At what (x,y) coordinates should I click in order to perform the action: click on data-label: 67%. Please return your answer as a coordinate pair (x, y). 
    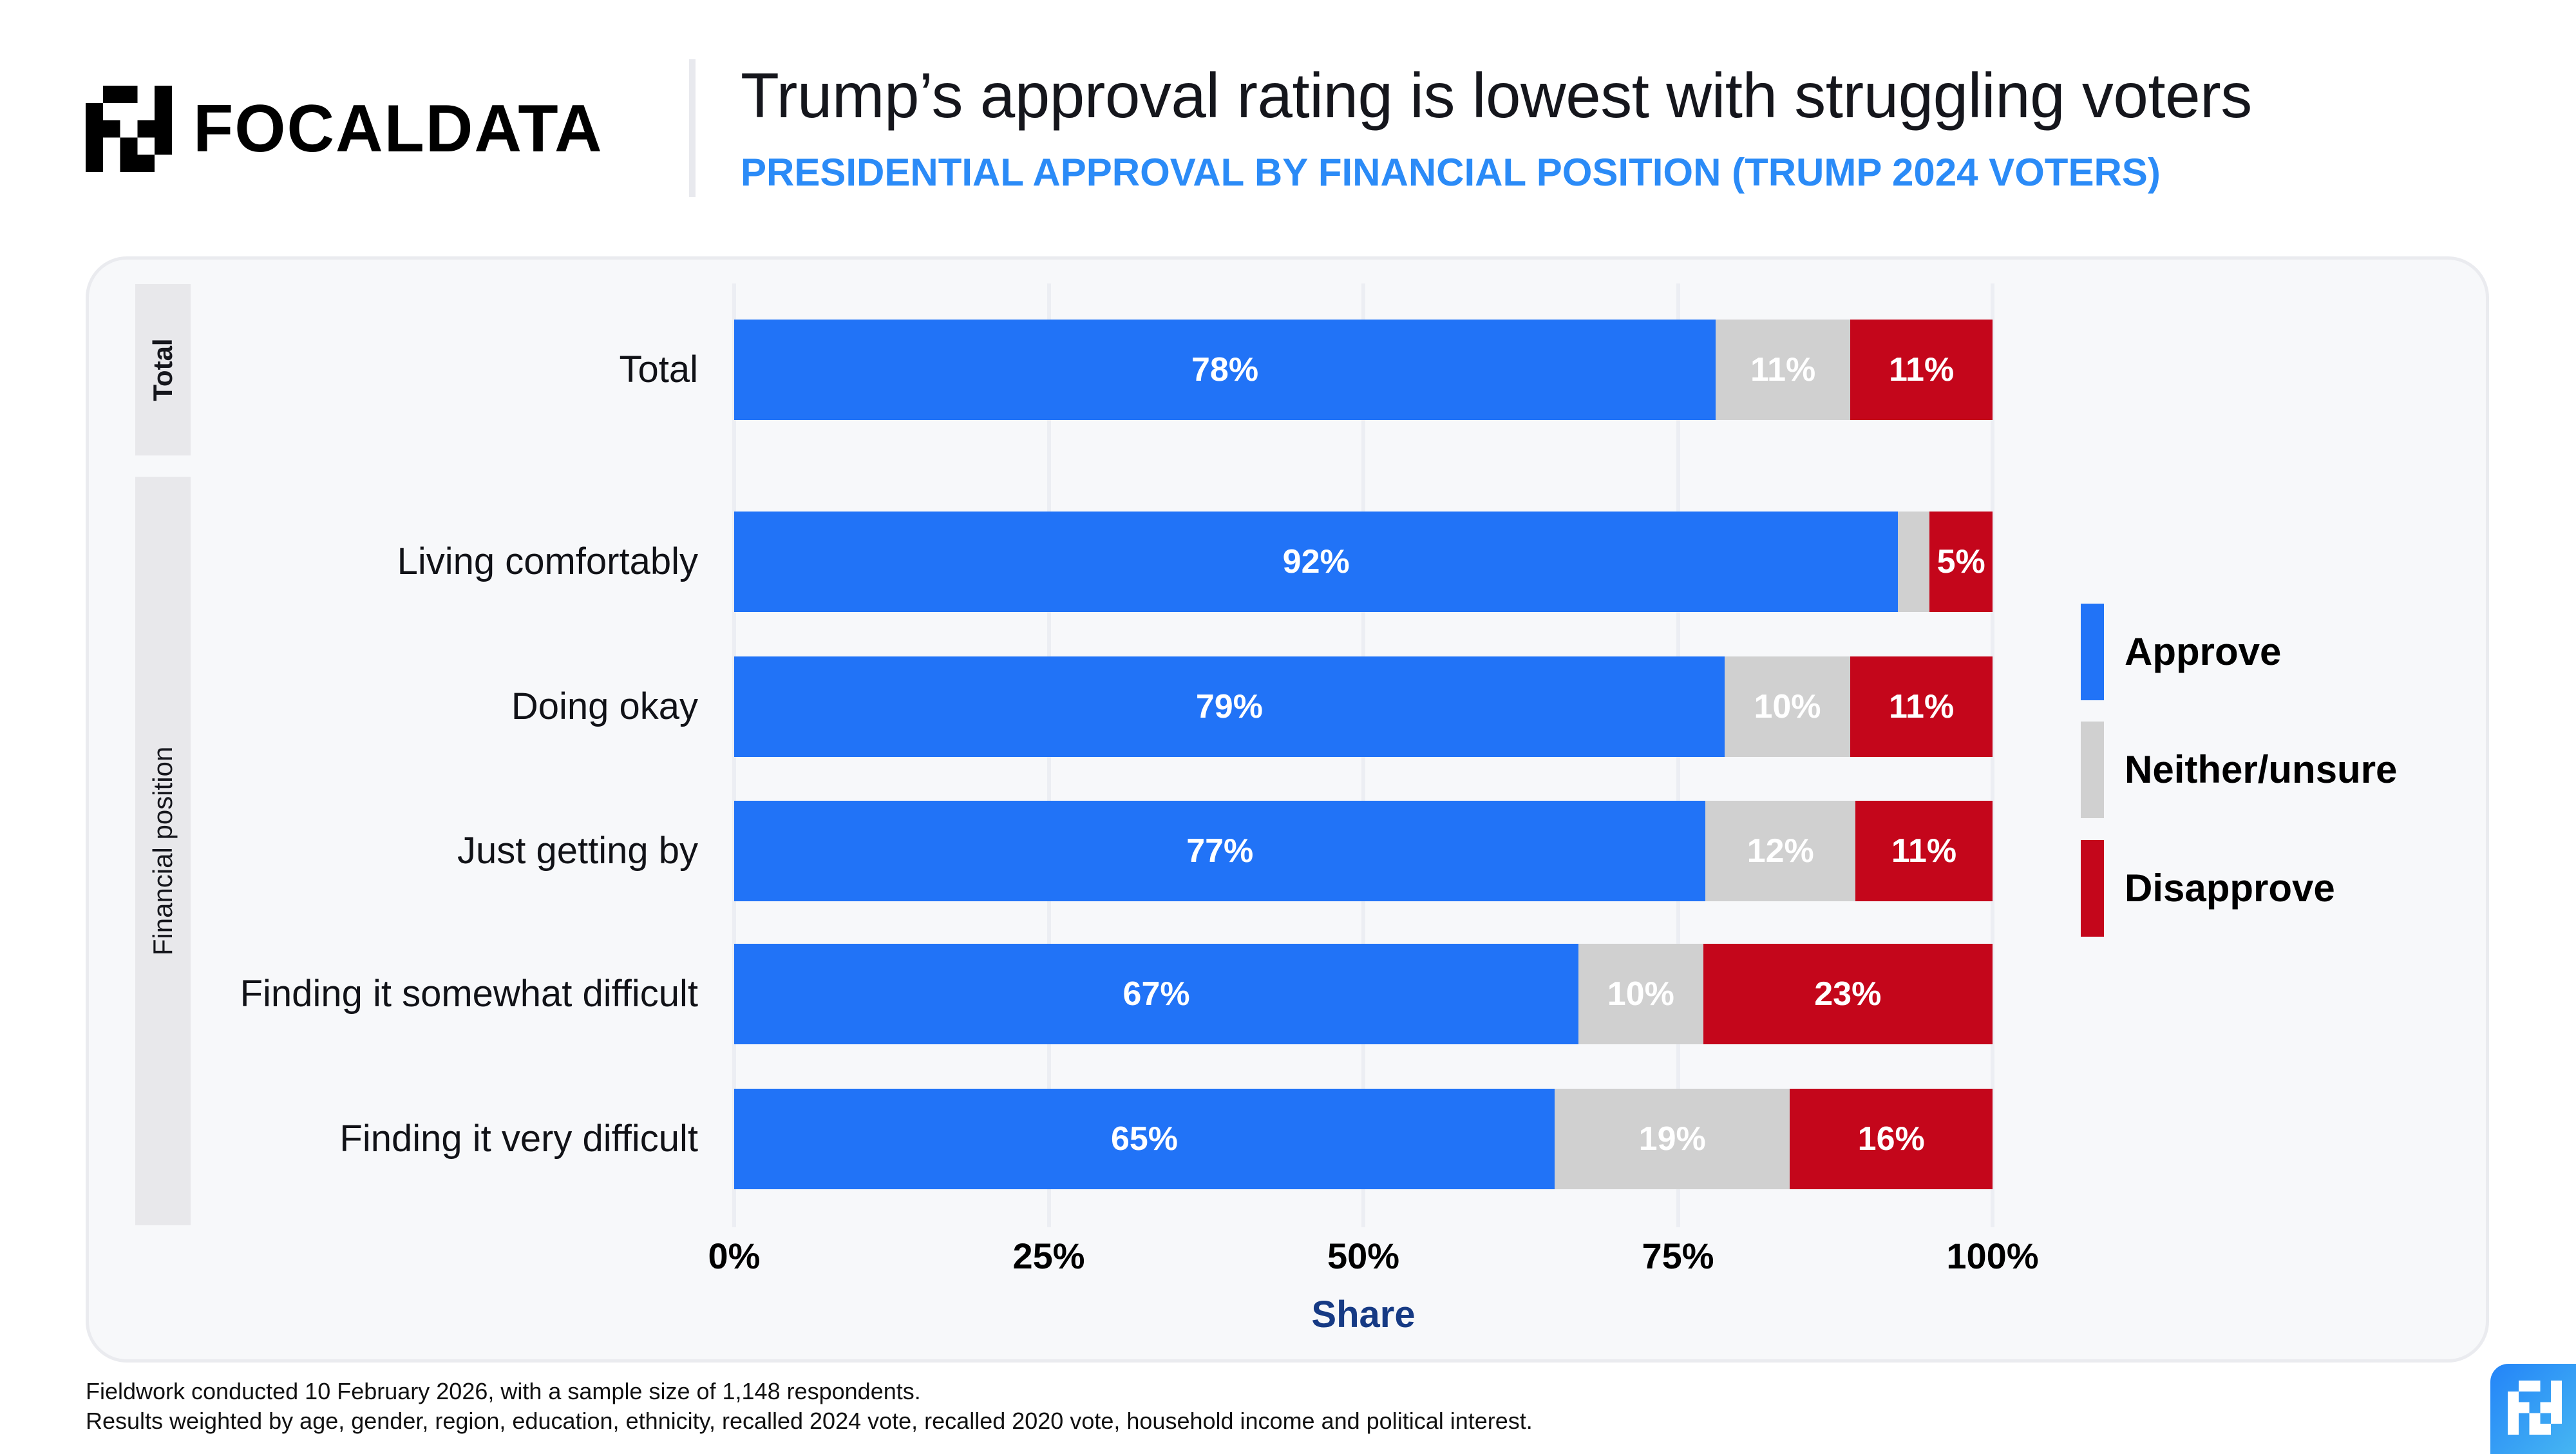
    Looking at the image, I should click on (1156, 994).